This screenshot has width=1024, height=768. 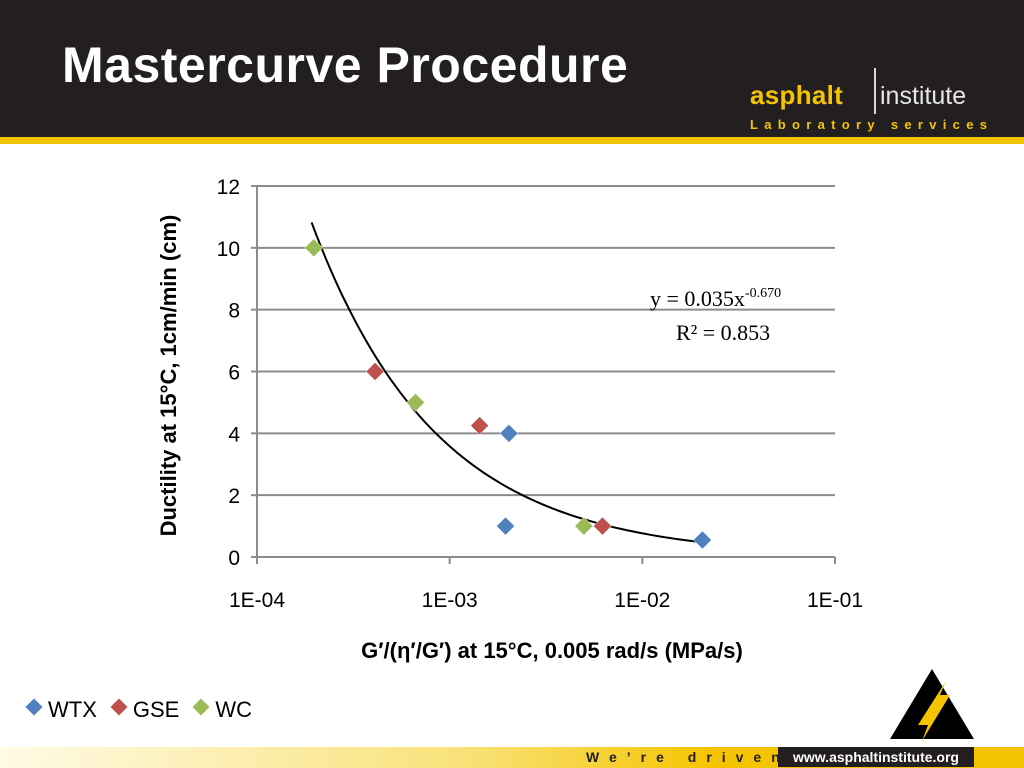 I want to click on chart-legend: WTX GSE WC, so click(x=146, y=710).